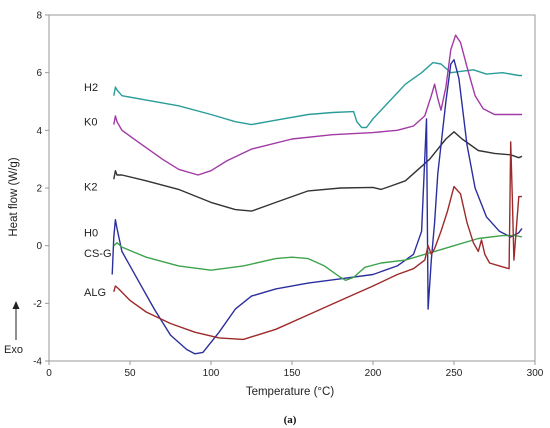 The image size is (550, 428). What do you see at coordinates (130, 373) in the screenshot?
I see `x-tick-label: 50` at bounding box center [130, 373].